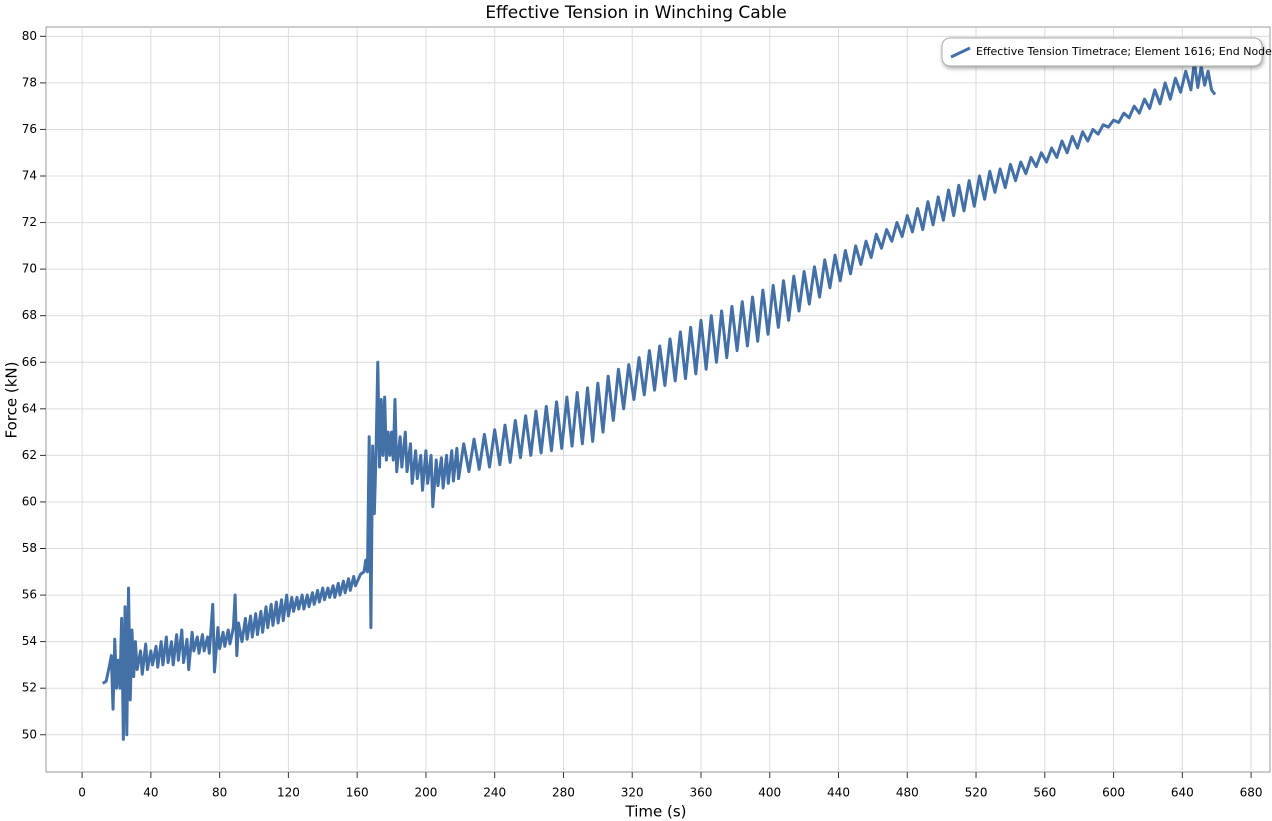 Image resolution: width=1272 pixels, height=821 pixels. I want to click on x-tick-label: 600, so click(1113, 793).